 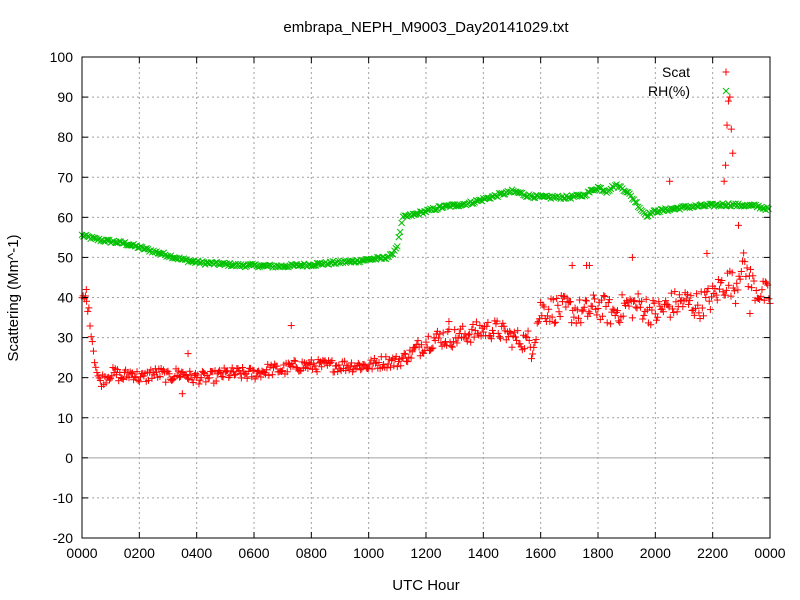 I want to click on legend-label-rh: RH(%), so click(x=669, y=91).